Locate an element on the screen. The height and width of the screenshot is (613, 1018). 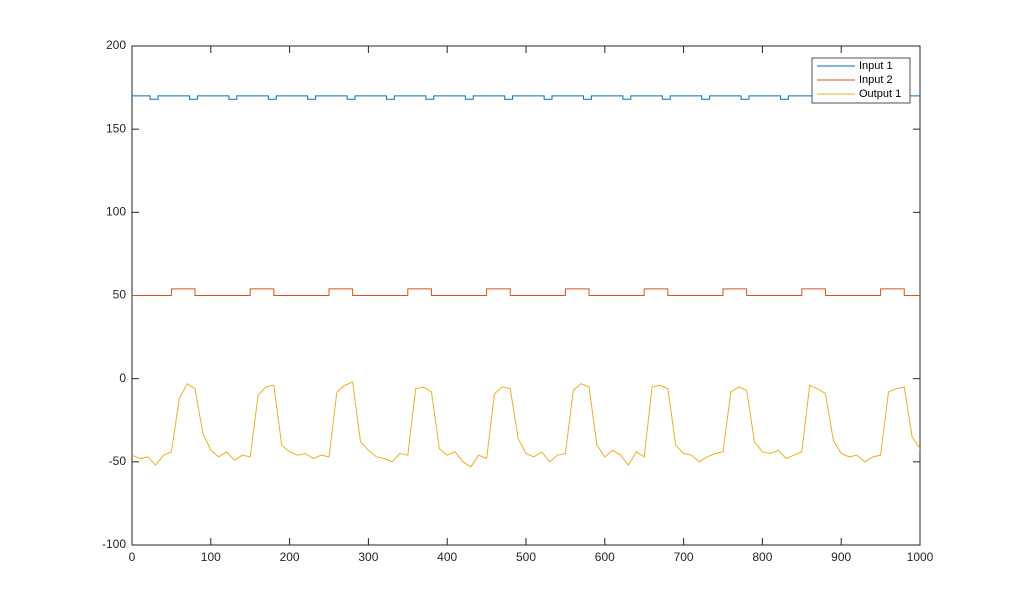
x-tick-label: 500 is located at coordinates (526, 557).